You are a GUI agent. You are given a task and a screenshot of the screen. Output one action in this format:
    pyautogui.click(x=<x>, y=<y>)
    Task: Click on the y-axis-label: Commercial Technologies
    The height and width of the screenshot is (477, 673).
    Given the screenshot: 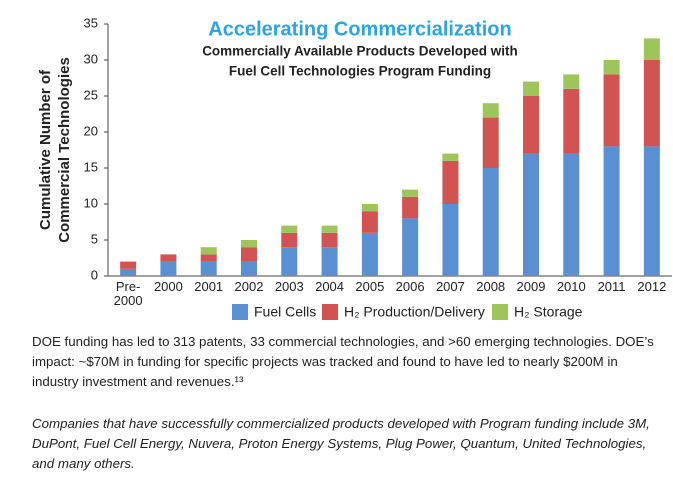 What is the action you would take?
    pyautogui.click(x=64, y=150)
    